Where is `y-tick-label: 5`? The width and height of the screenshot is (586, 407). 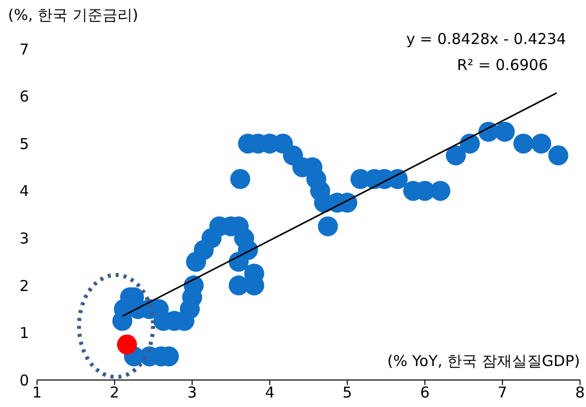
y-tick-label: 5 is located at coordinates (24, 143).